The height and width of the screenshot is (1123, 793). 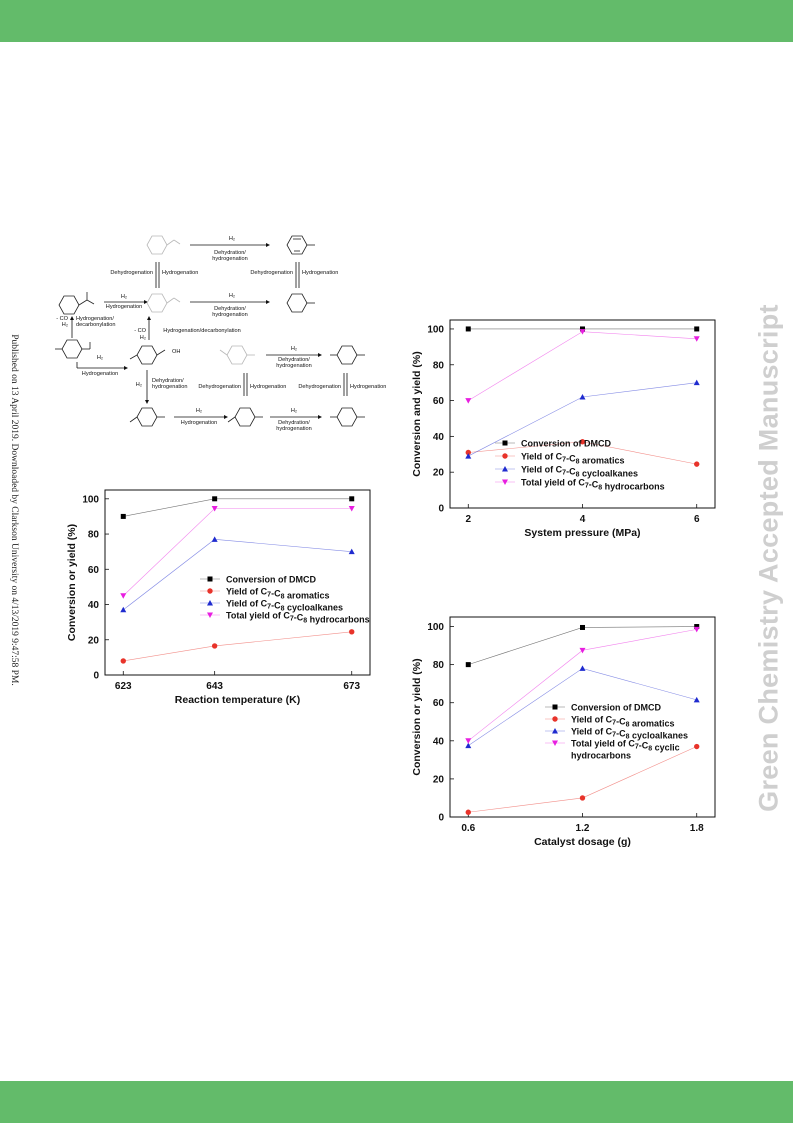 What do you see at coordinates (439, 741) in the screenshot?
I see `y-tick-label: 40` at bounding box center [439, 741].